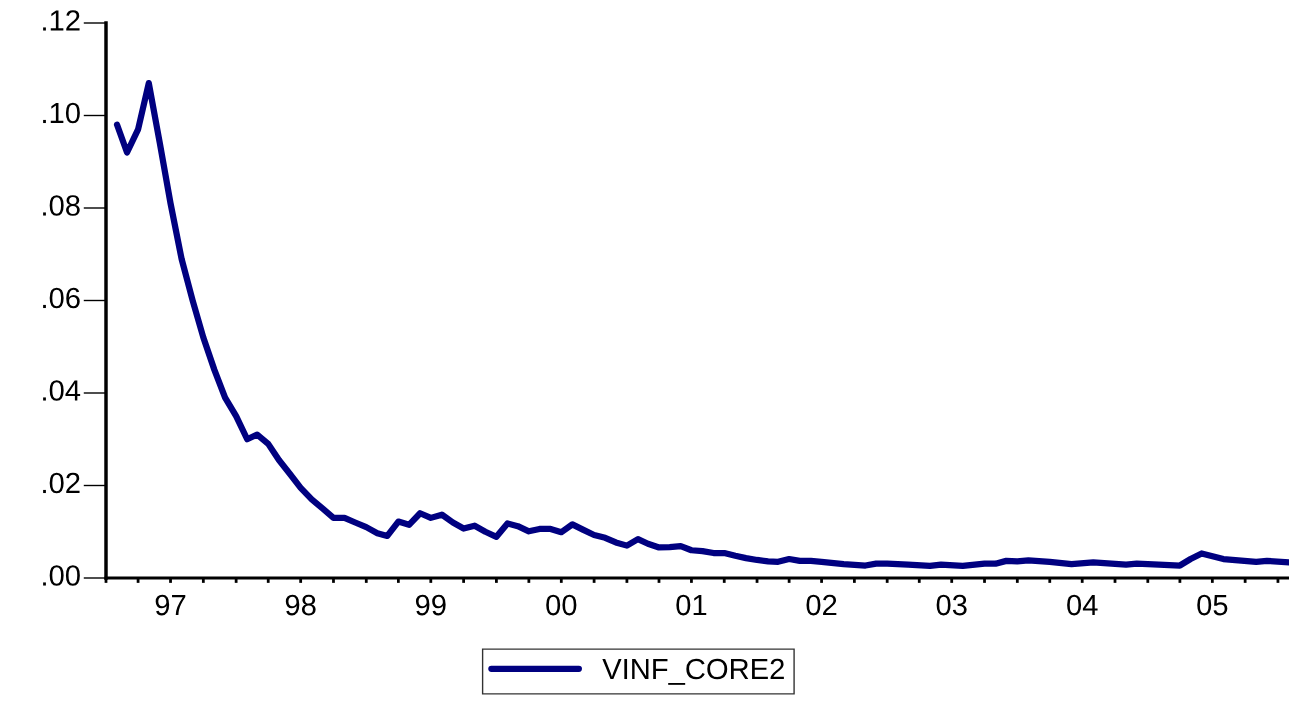 Image resolution: width=1289 pixels, height=704 pixels. Describe the element at coordinates (61, 483) in the screenshot. I see `y-tick-label: .02` at that location.